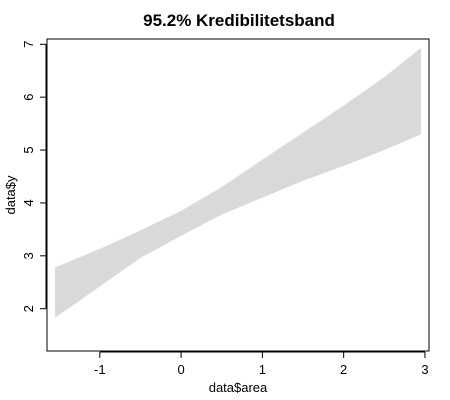 The height and width of the screenshot is (400, 450). Describe the element at coordinates (239, 20) in the screenshot. I see `chart-title: 95.2% Kredibilitetsband` at that location.